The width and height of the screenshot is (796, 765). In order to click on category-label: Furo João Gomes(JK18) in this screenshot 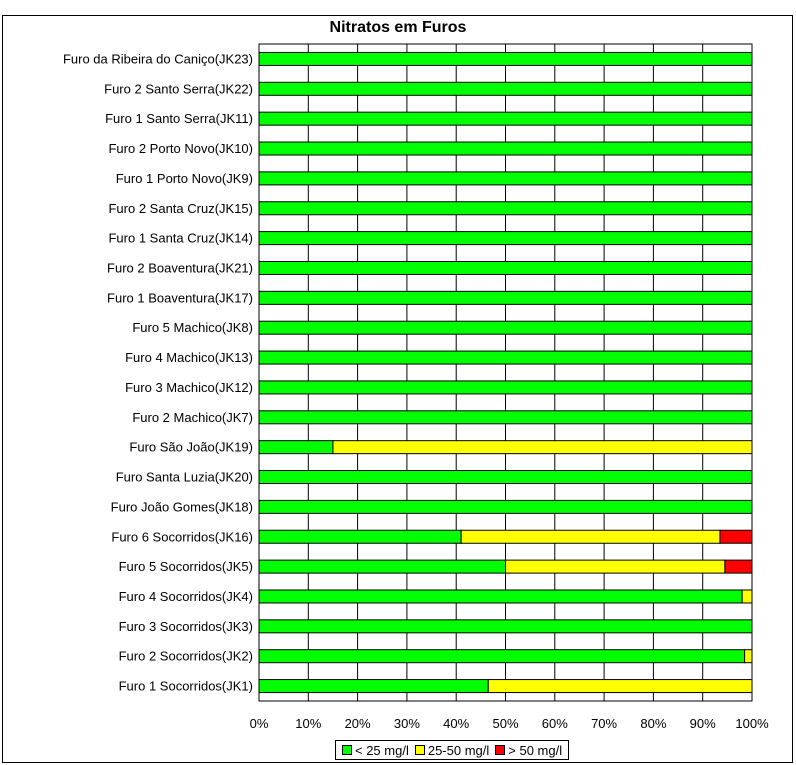, I will do `click(182, 506)`.